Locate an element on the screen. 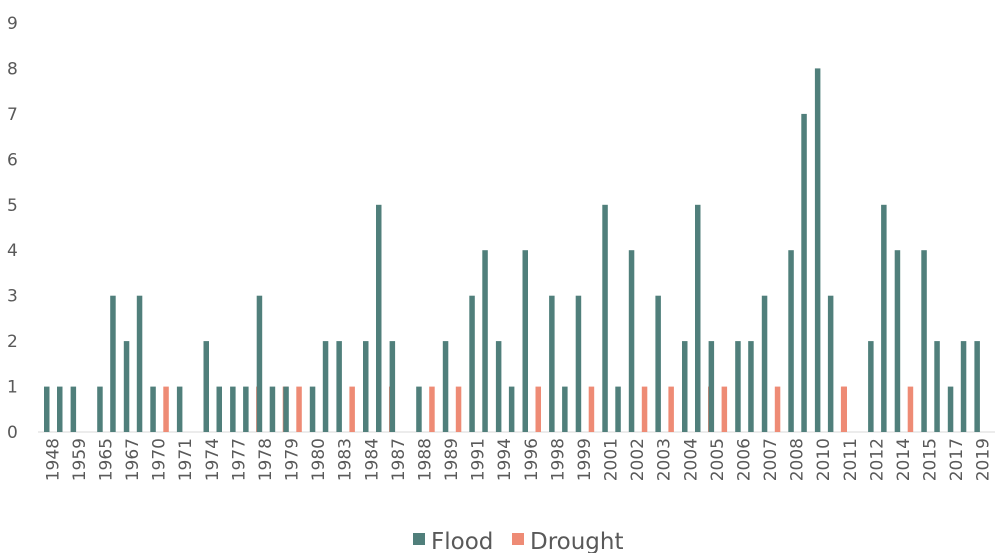 This screenshot has width=997, height=553. y-tick-label: 4 is located at coordinates (12, 251).